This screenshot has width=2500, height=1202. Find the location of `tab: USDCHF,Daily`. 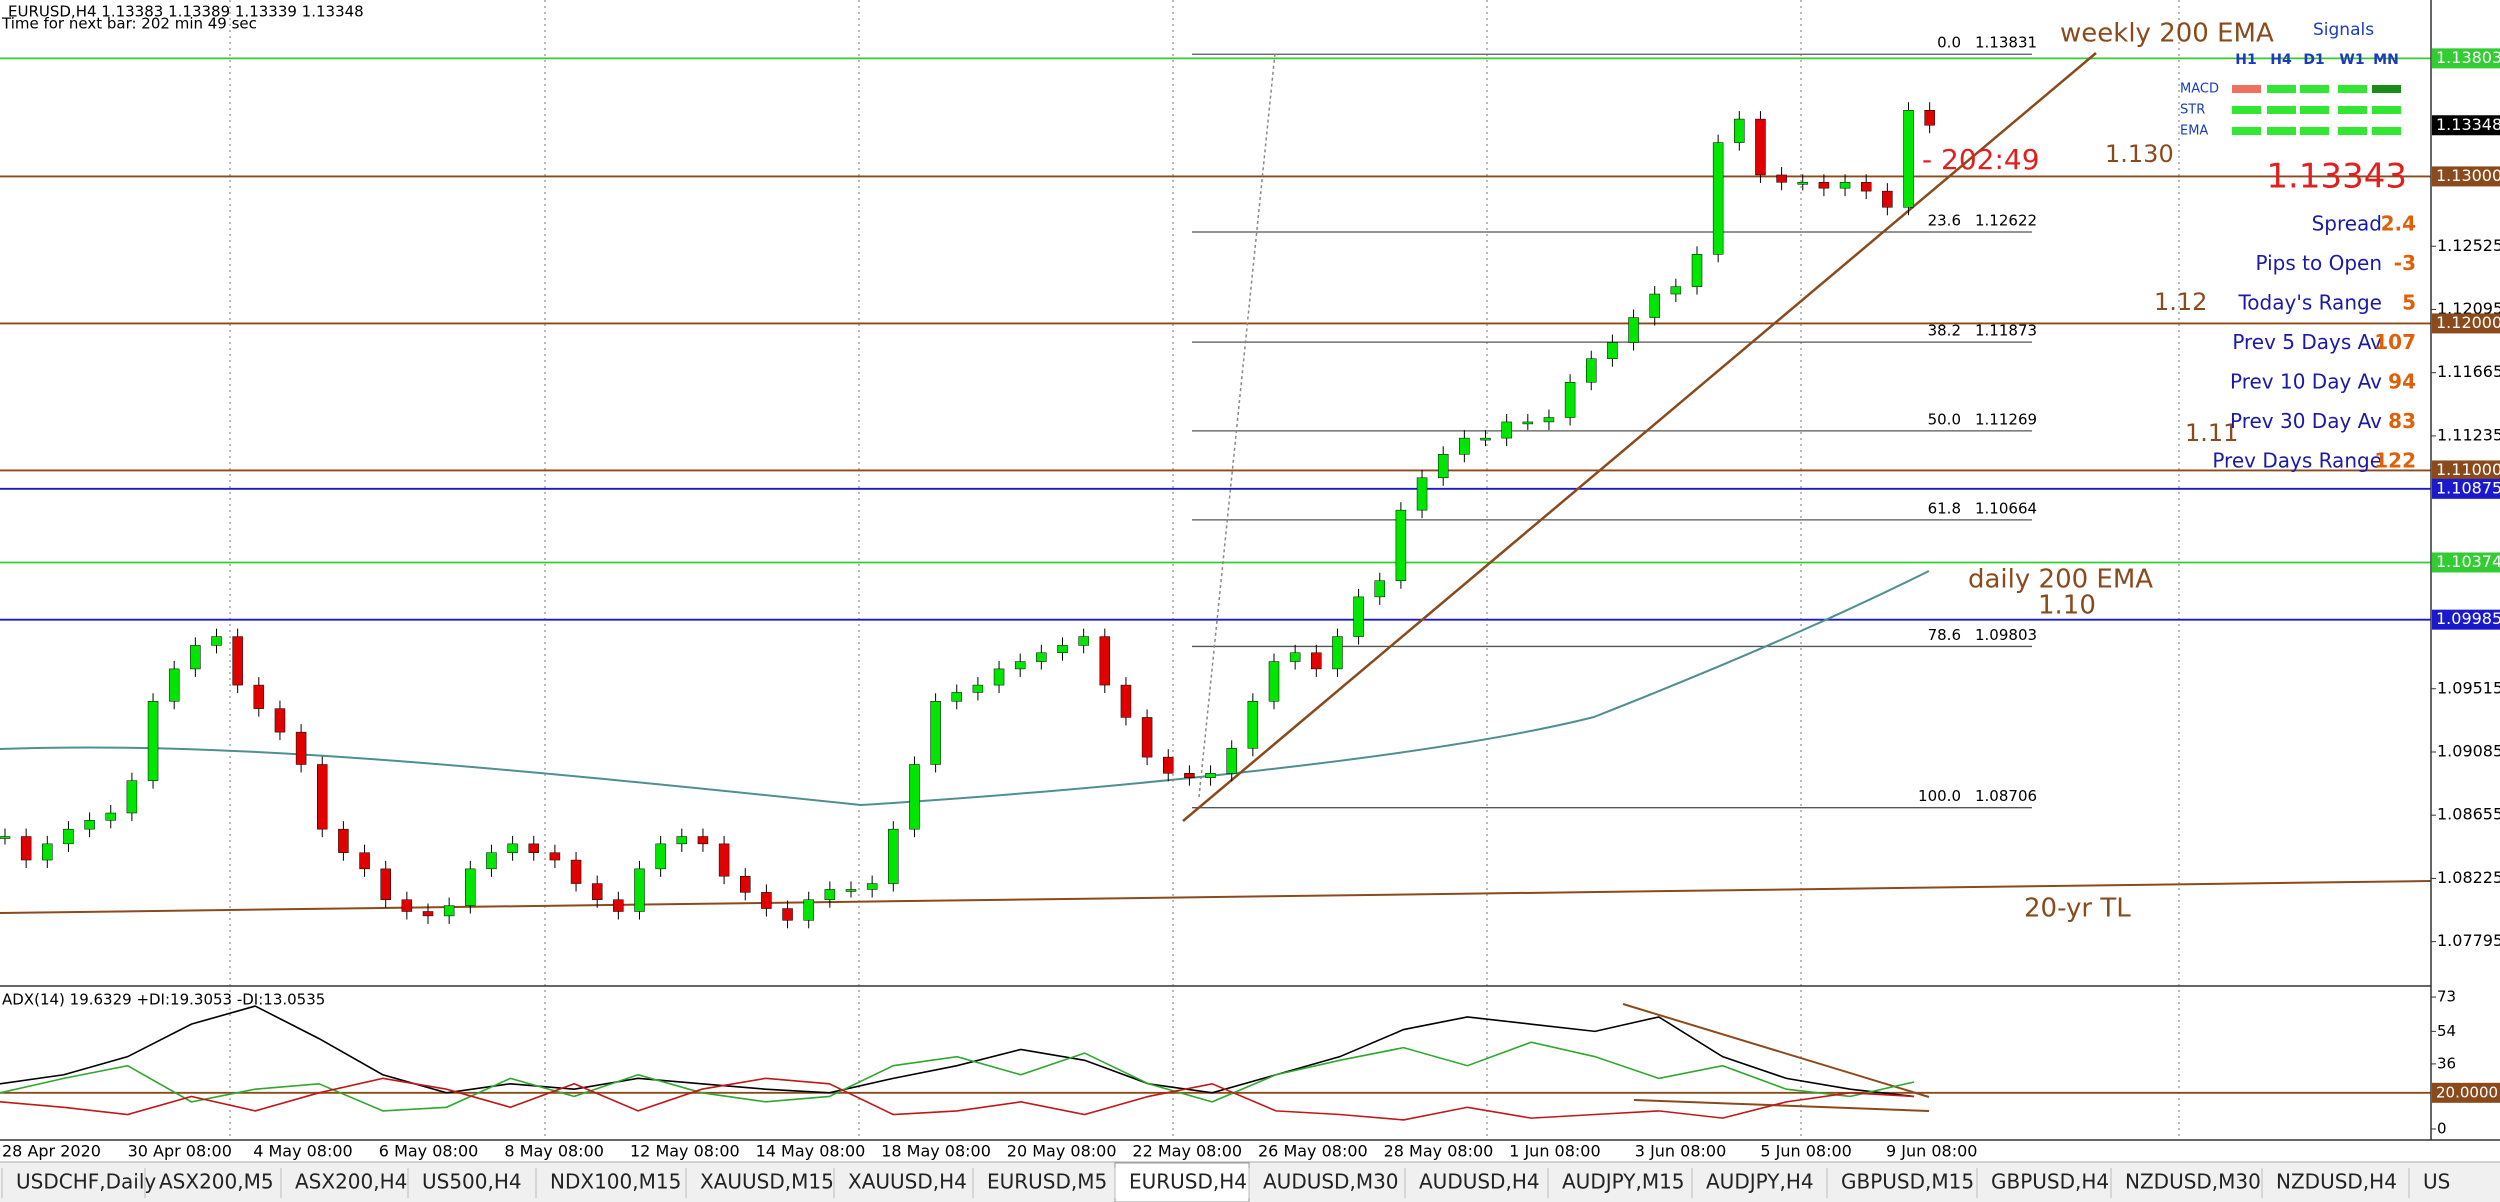

tab: USDCHF,Daily is located at coordinates (86, 1182).